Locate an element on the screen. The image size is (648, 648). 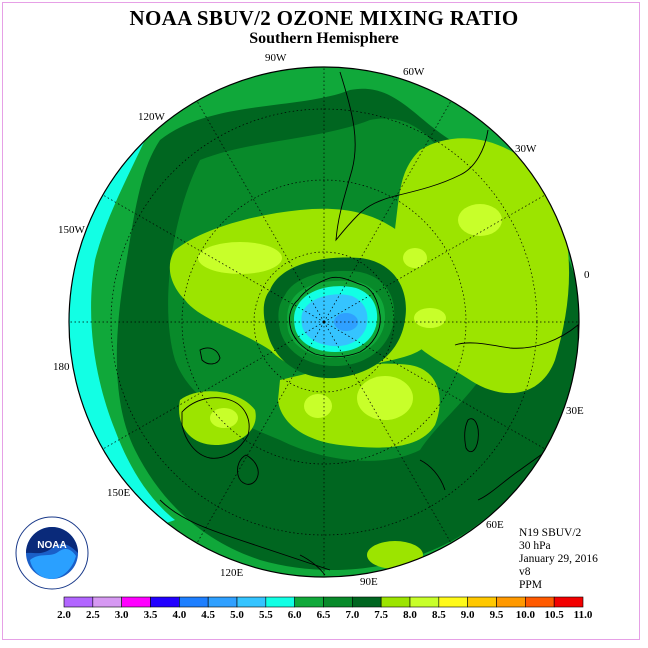
info-date: January 29, 2016 is located at coordinates (558, 559).